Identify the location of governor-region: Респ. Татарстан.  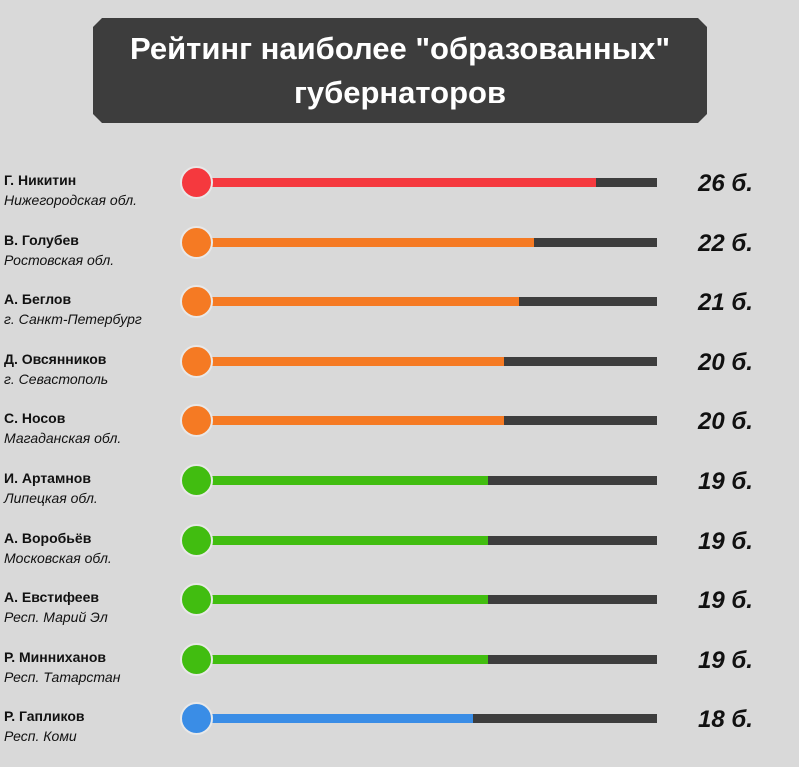
(62, 676).